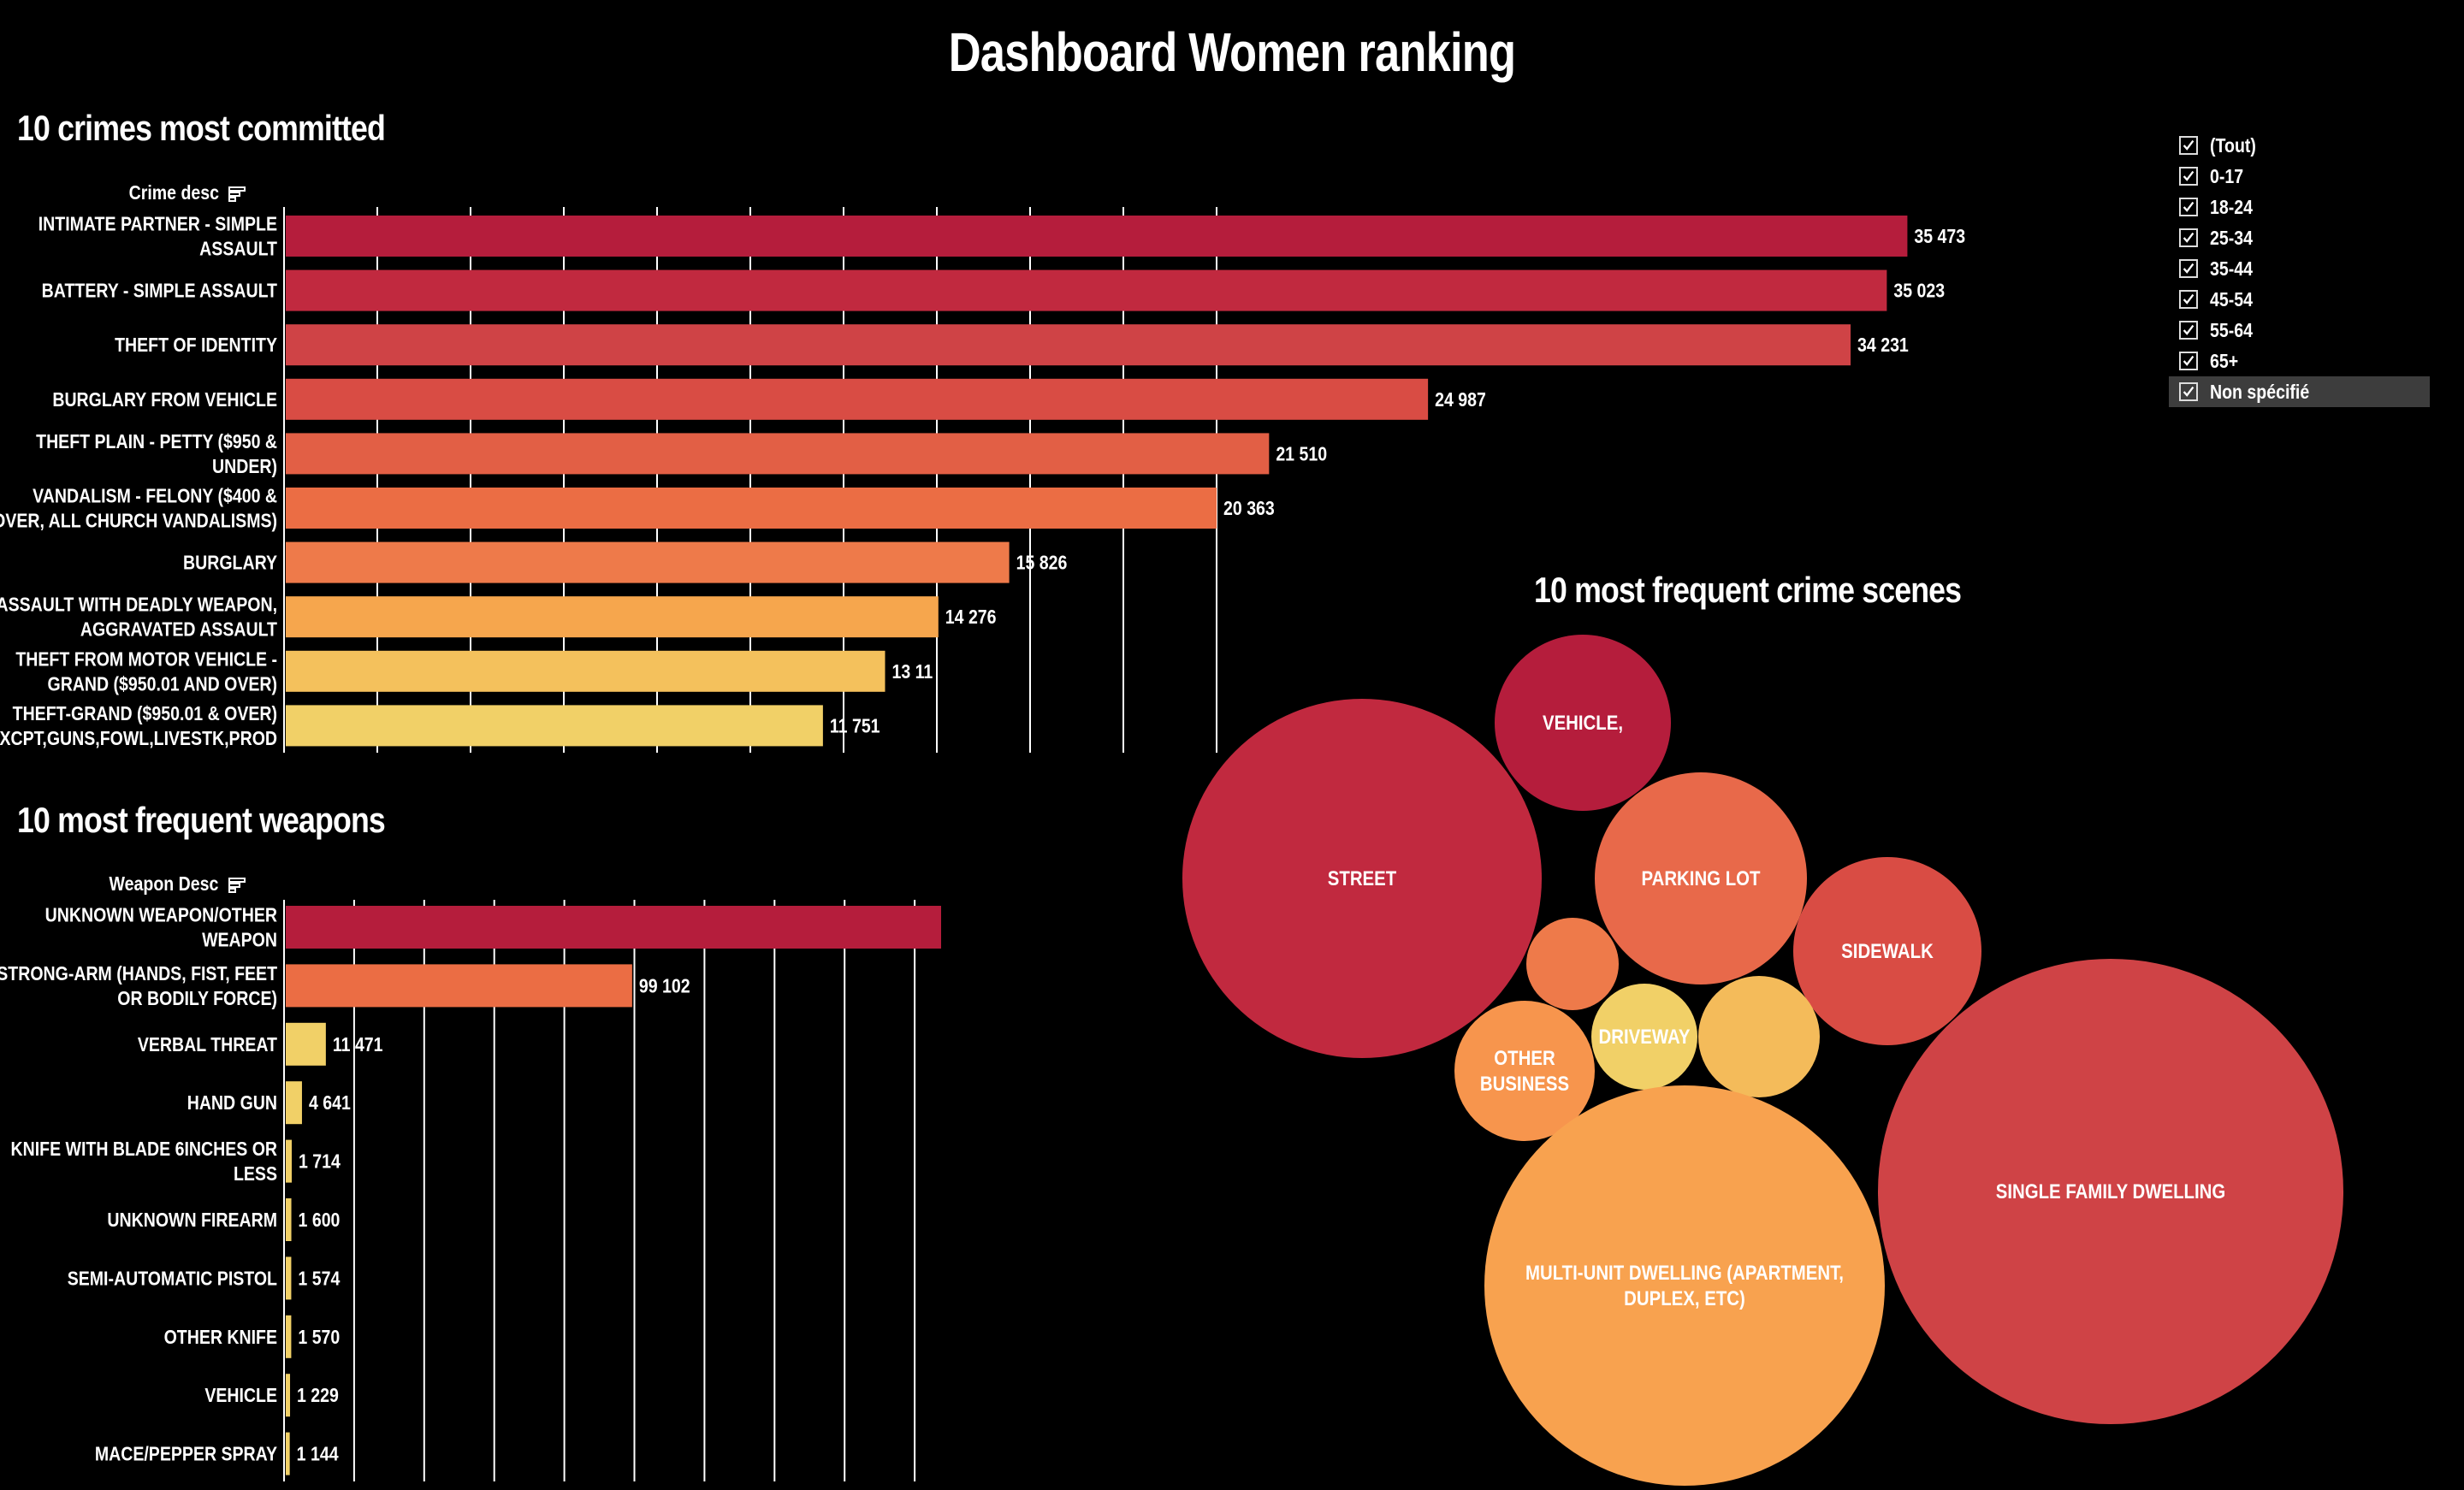  What do you see at coordinates (664, 986) in the screenshot?
I see `value-label: 99 102` at bounding box center [664, 986].